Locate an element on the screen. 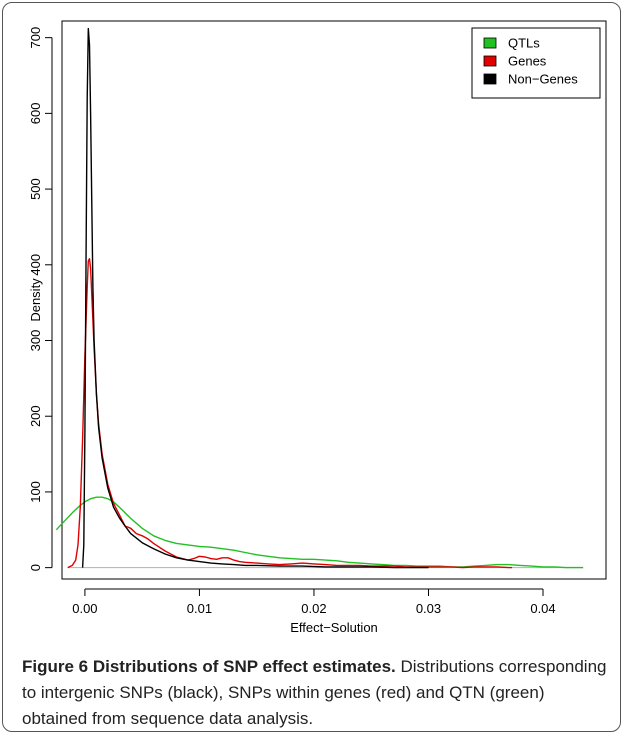 This screenshot has width=624, height=735. y-axis: 0 100 200 300 400 500 600 700 is located at coordinates (40, 299).